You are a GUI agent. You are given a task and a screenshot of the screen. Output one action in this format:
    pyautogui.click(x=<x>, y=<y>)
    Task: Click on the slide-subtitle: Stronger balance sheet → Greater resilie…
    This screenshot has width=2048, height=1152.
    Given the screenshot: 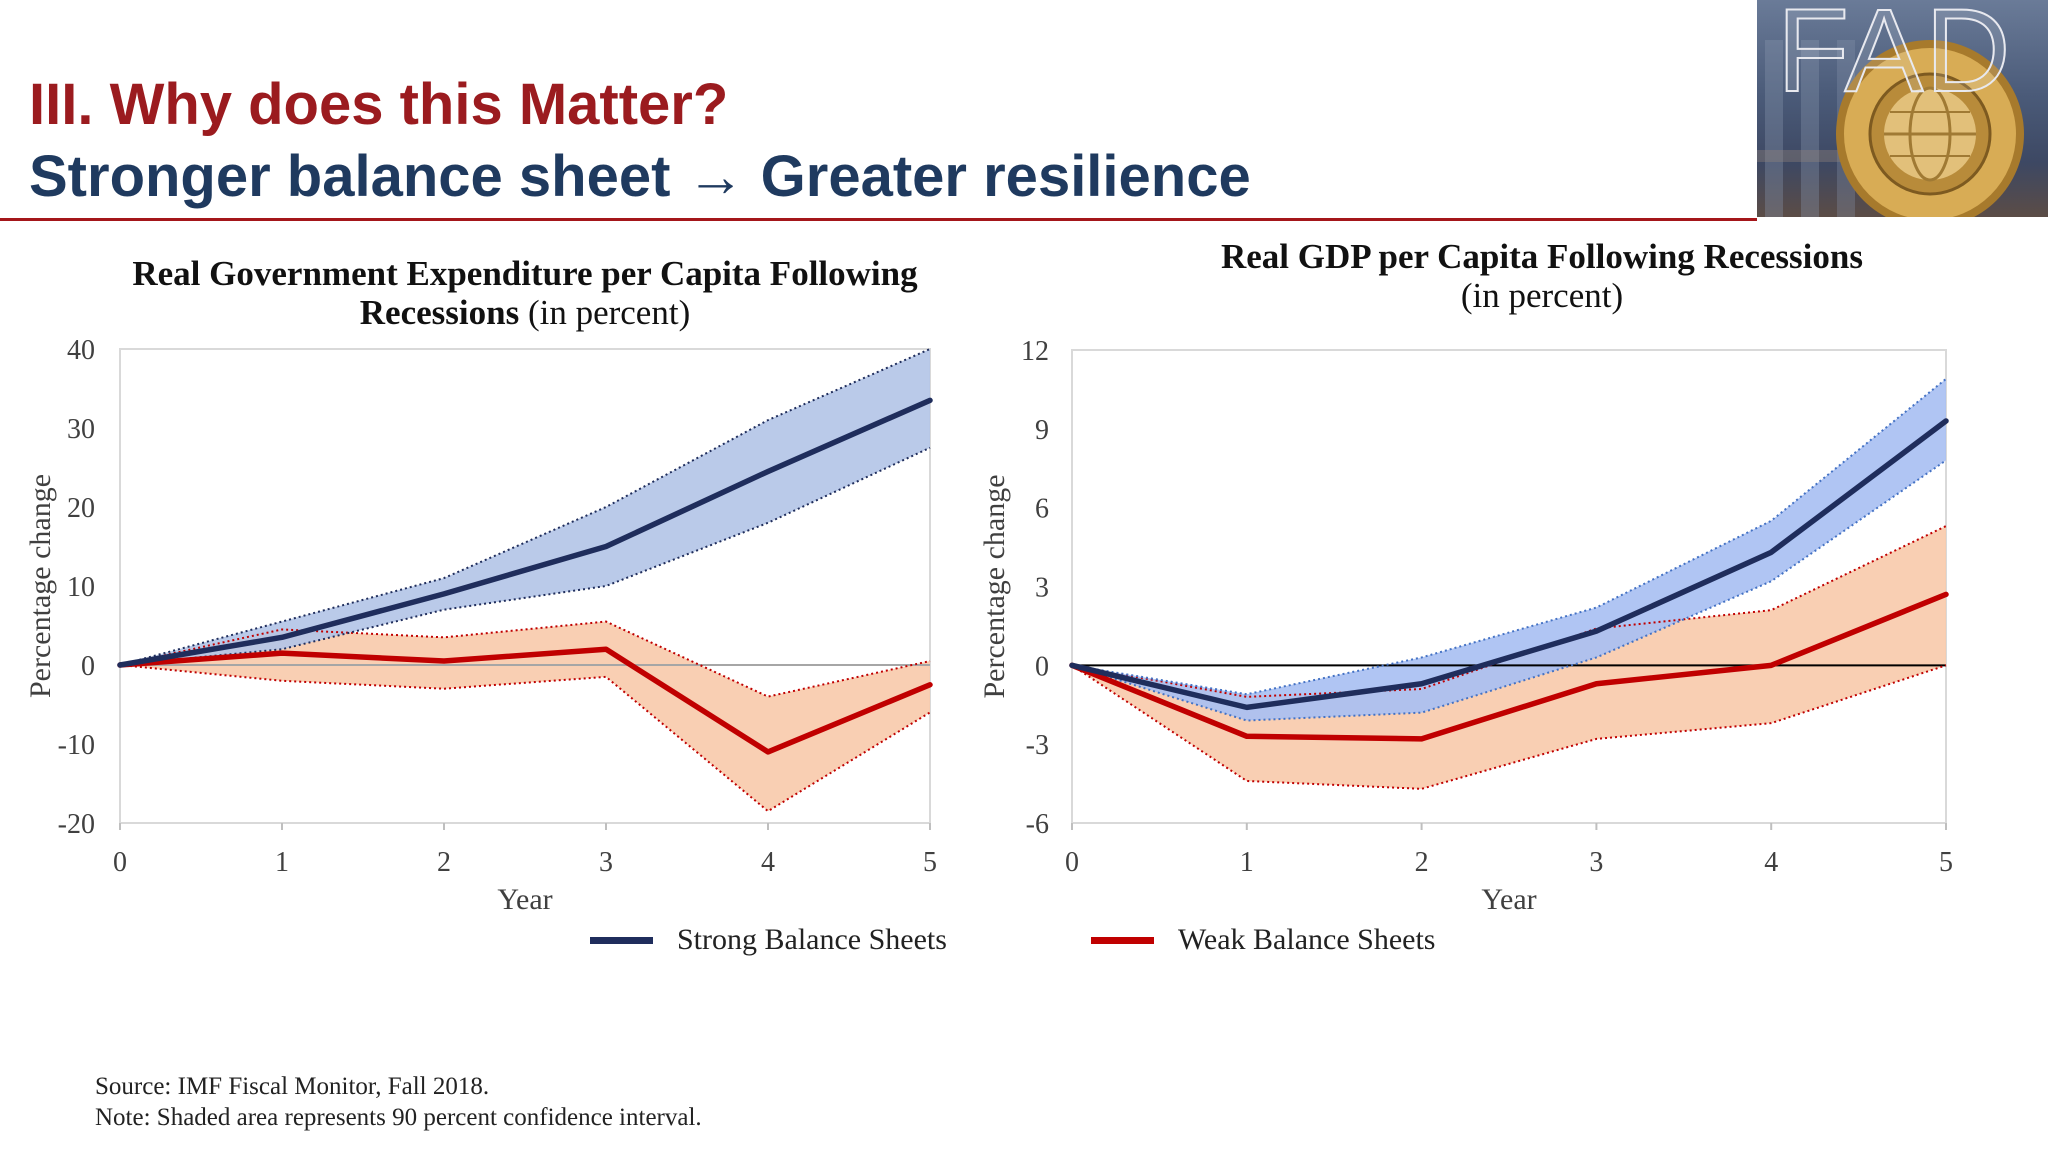 What is the action you would take?
    pyautogui.click(x=640, y=176)
    